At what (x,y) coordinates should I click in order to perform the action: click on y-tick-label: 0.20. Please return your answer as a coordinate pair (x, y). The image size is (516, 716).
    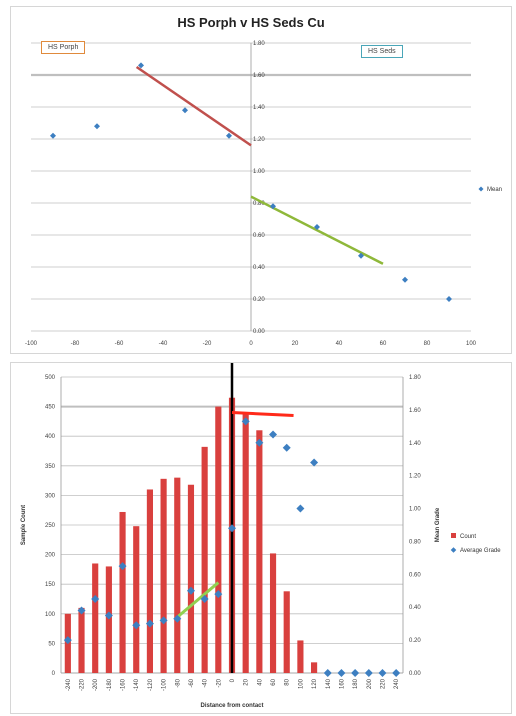
    Looking at the image, I should click on (259, 300).